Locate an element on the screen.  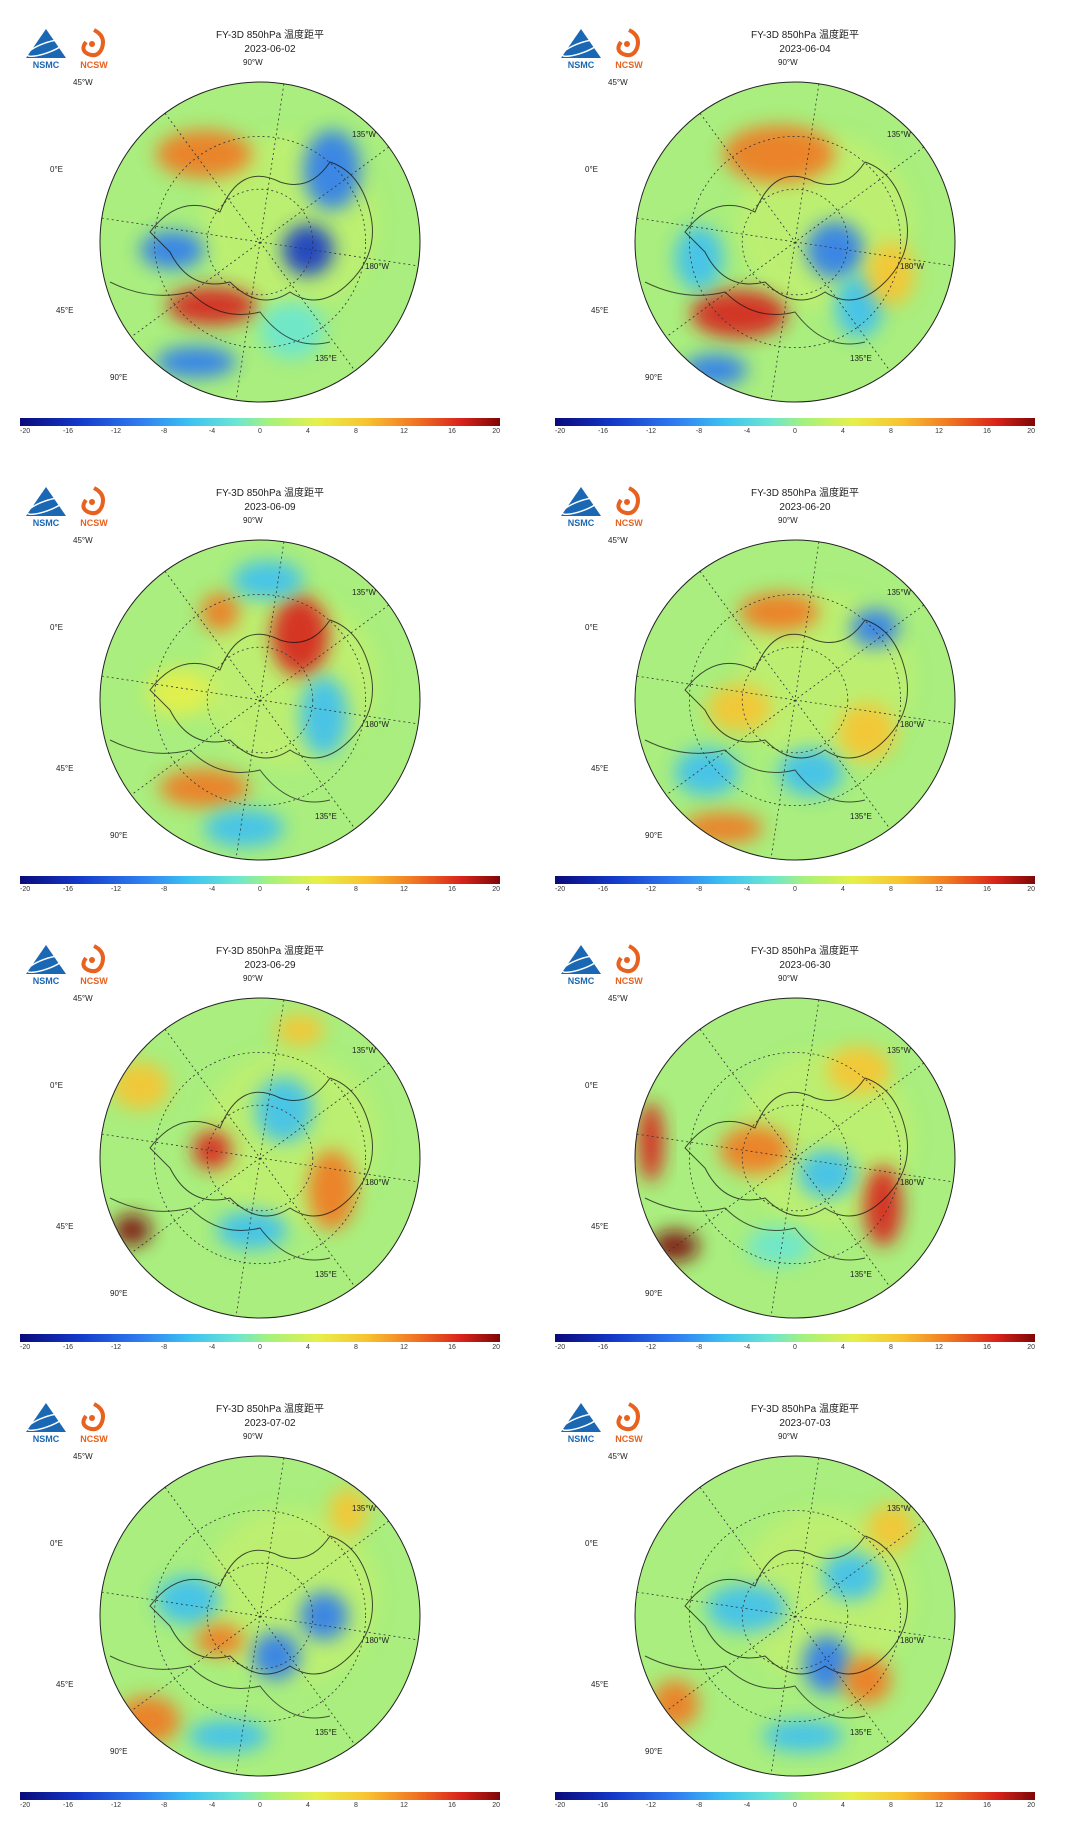
panel-title: FY-3D 850hPa 温度距平 is located at coordinates (269, 951).